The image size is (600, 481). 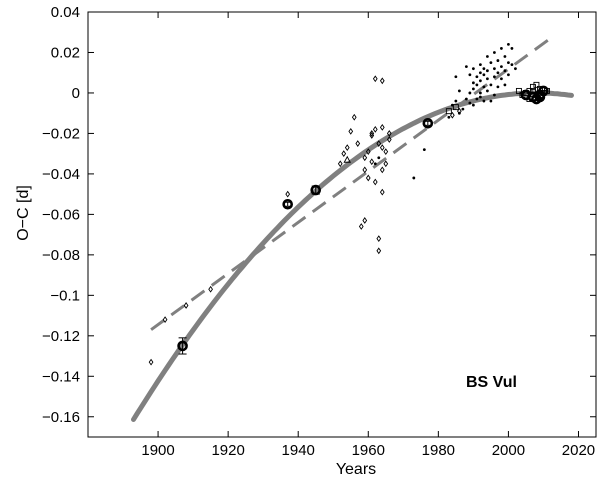 What do you see at coordinates (61, 376) in the screenshot?
I see `y-tick-label: −0.14` at bounding box center [61, 376].